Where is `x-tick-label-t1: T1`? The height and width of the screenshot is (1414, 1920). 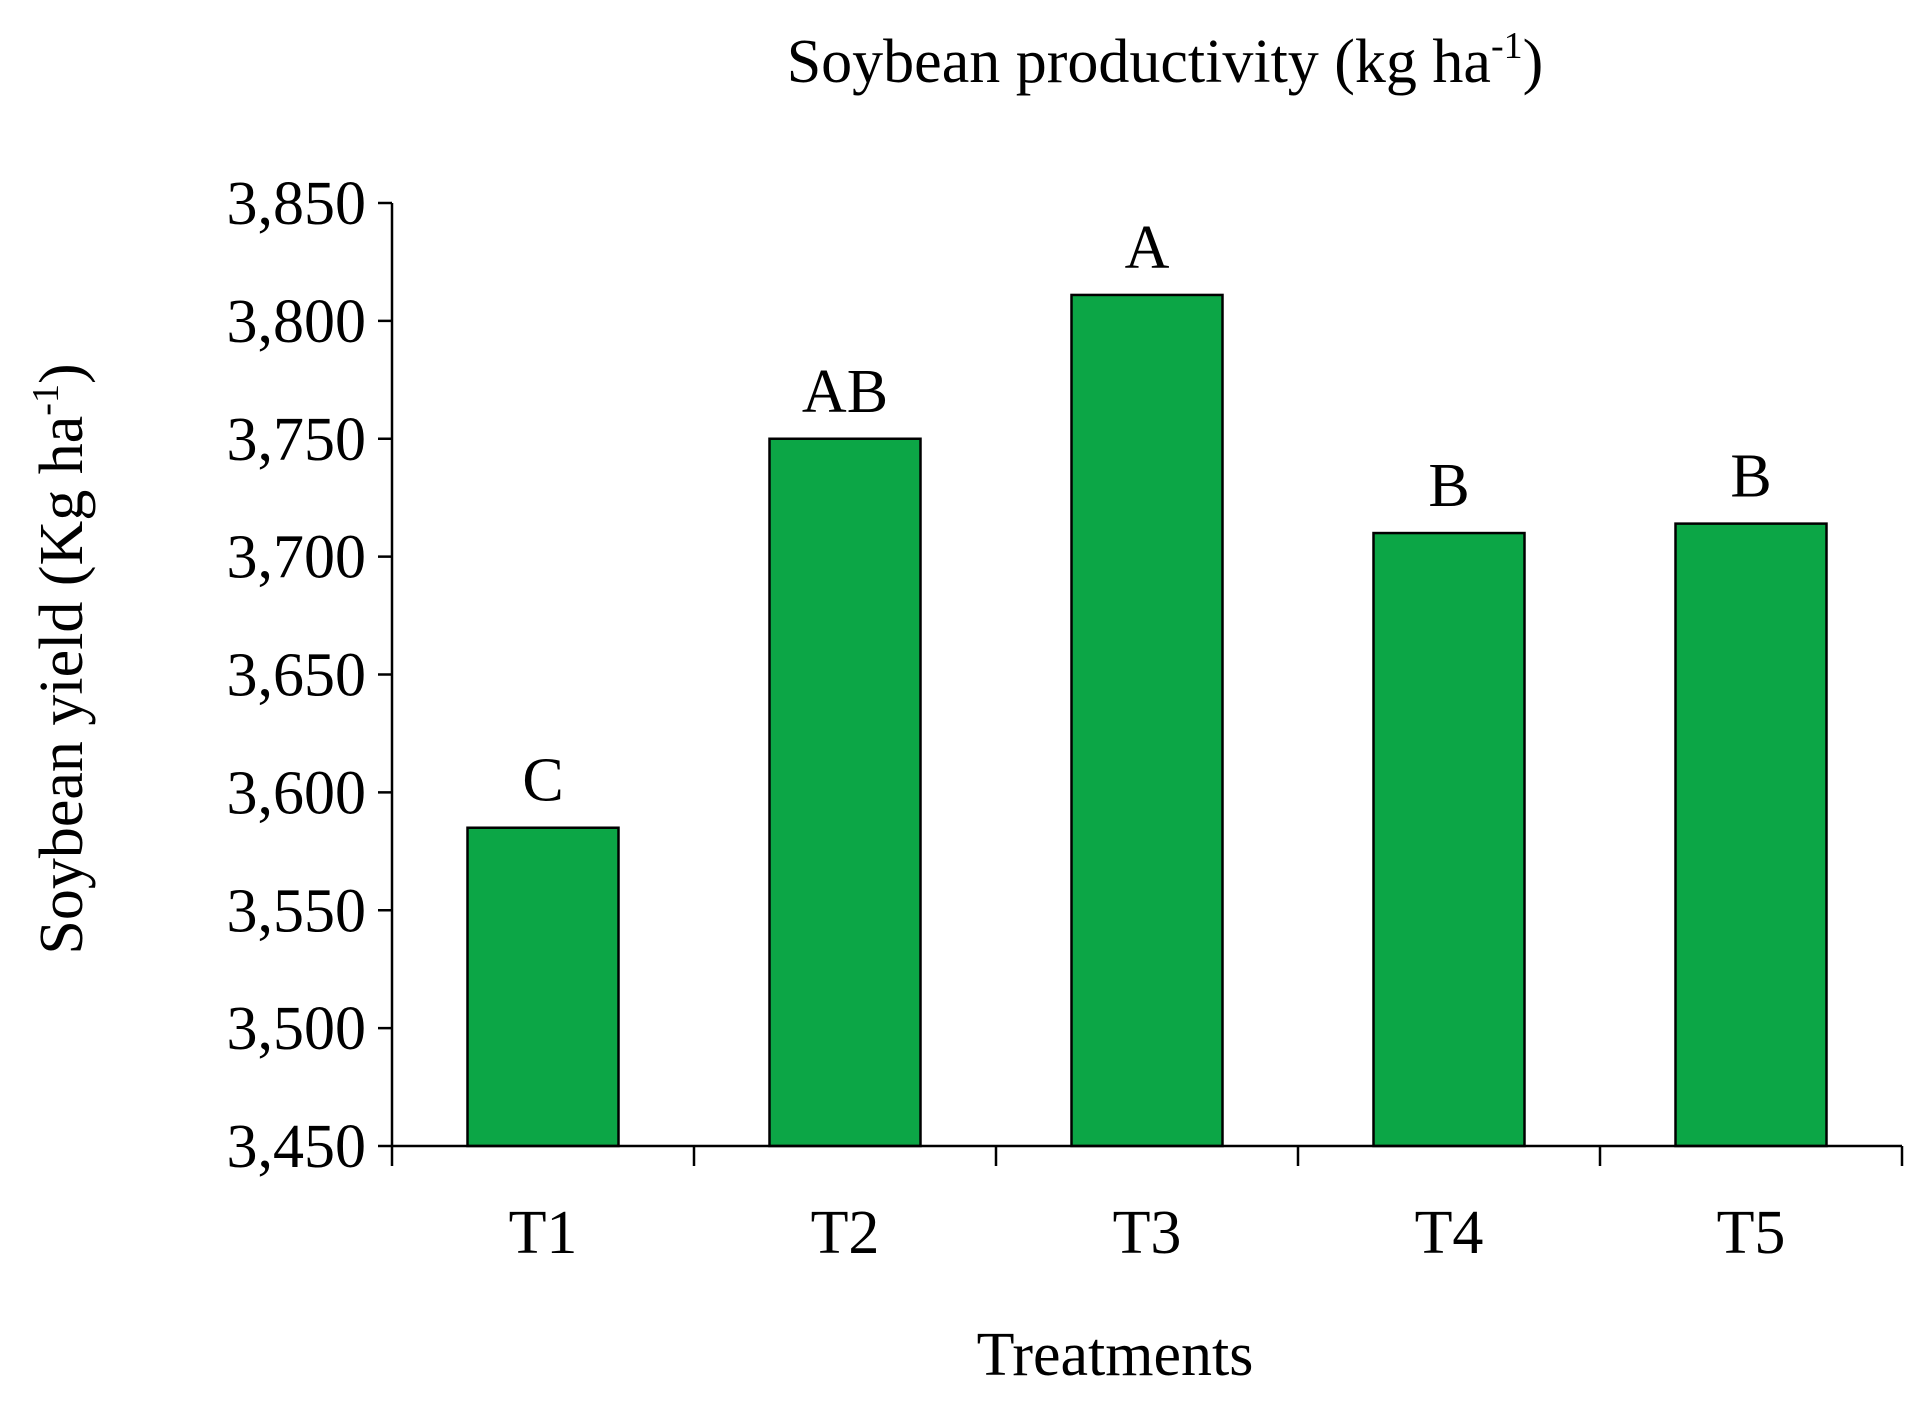
x-tick-label-t1: T1 is located at coordinates (543, 1233).